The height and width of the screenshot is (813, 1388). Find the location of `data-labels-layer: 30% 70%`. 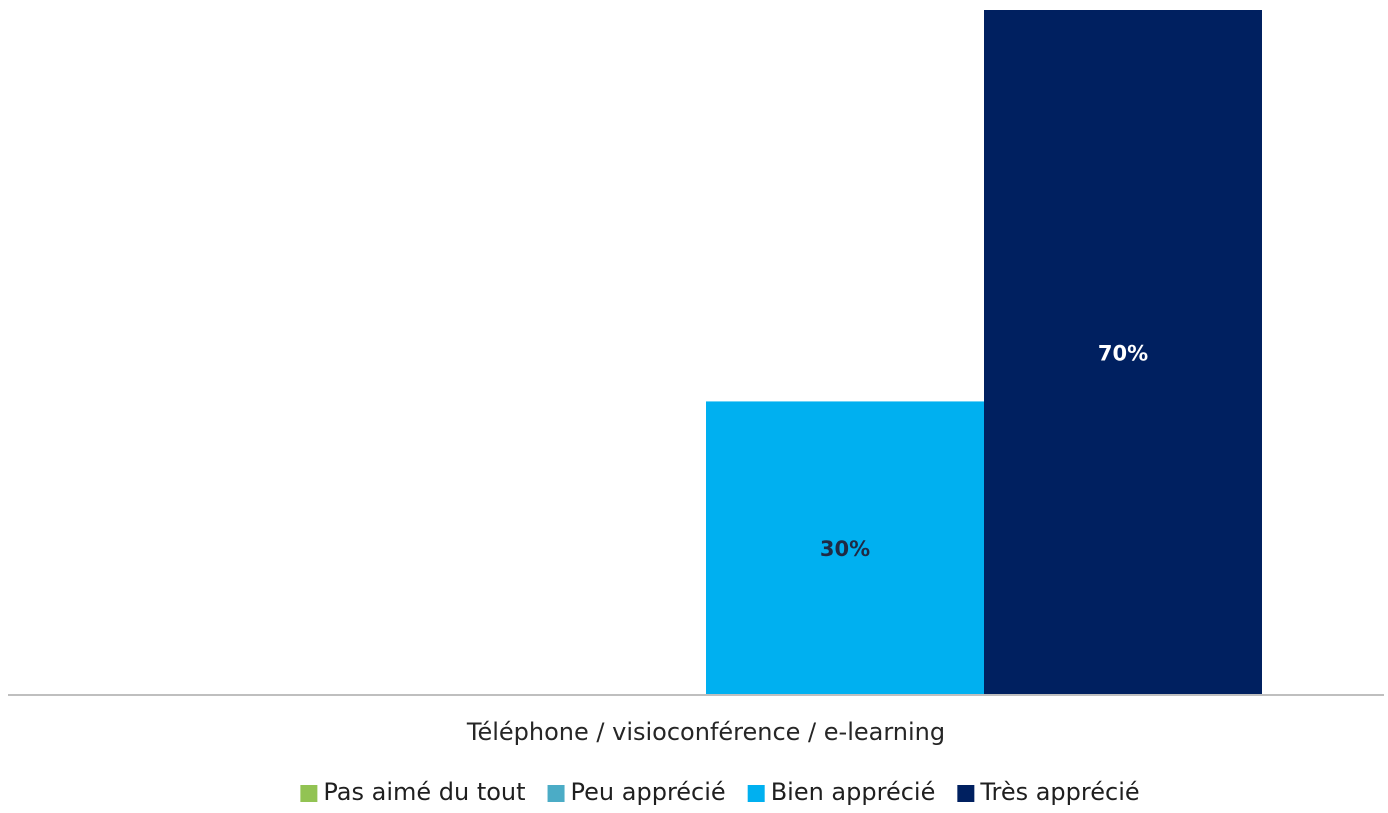

data-labels-layer: 30% 70% is located at coordinates (984, 452).